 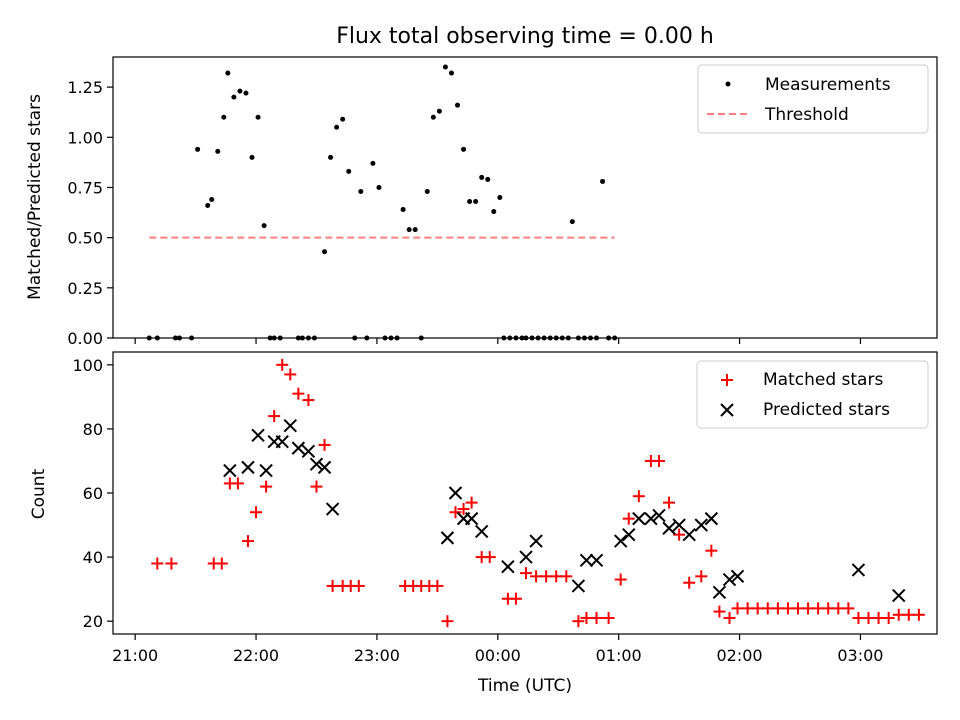 I want to click on bottom-legend: Matched stars Predicted stars, so click(x=812, y=394).